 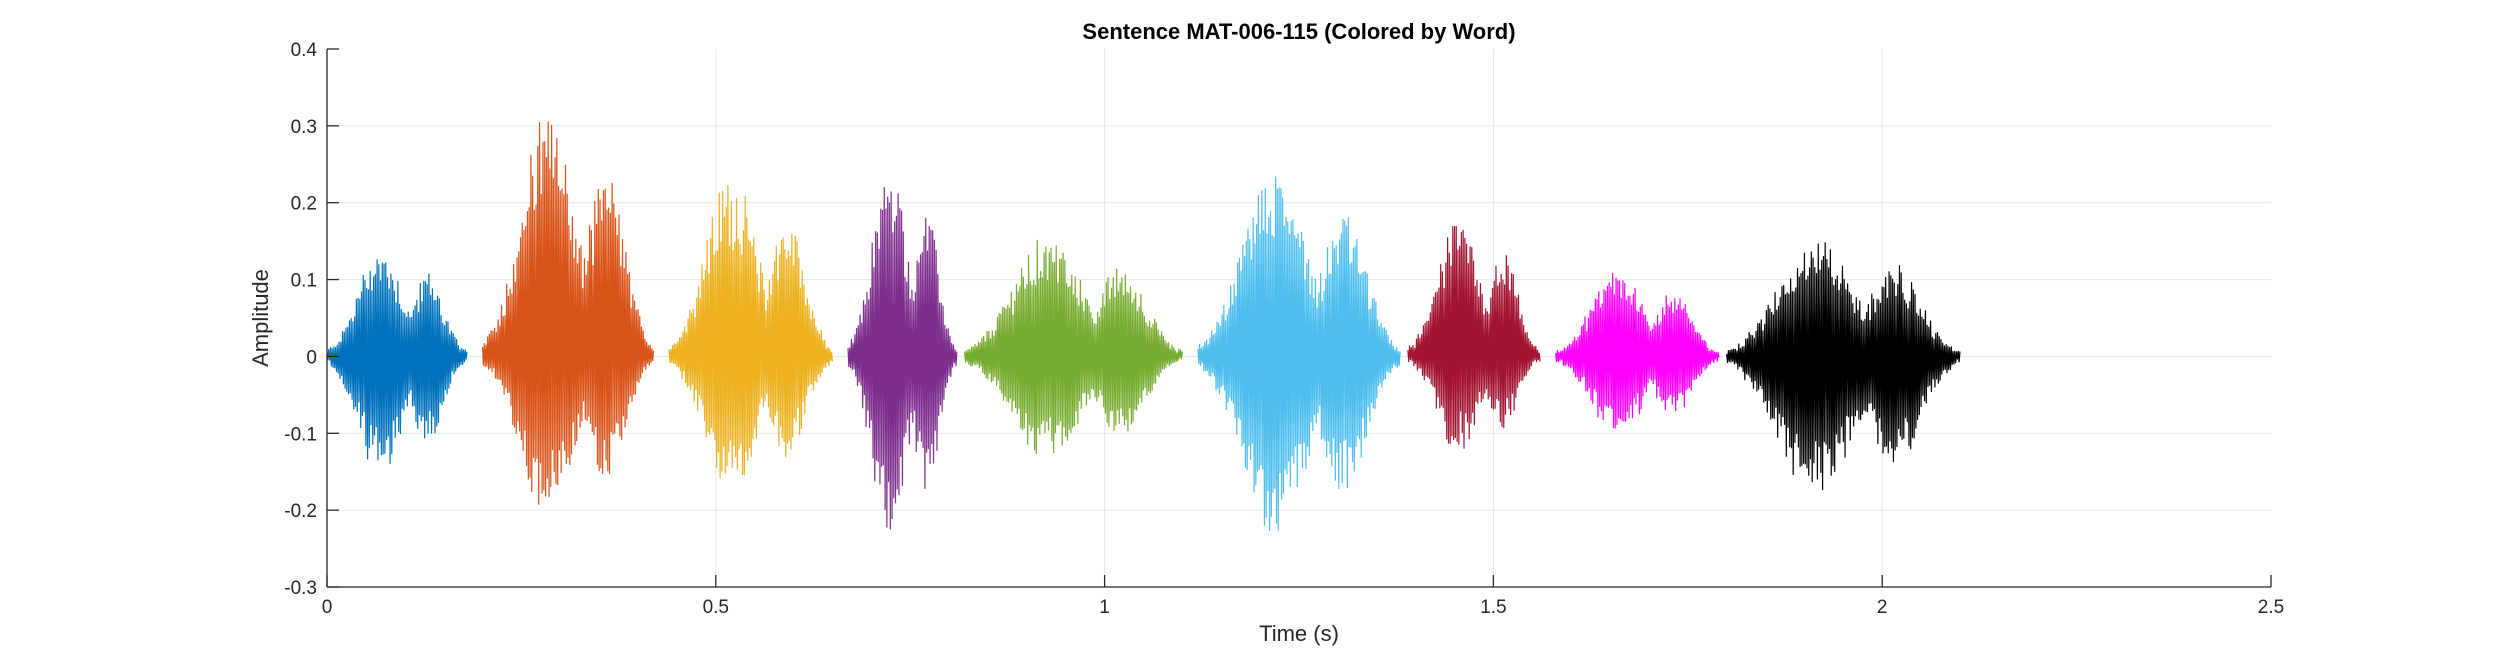 What do you see at coordinates (1493, 607) in the screenshot?
I see `x-tick-label: 1.5` at bounding box center [1493, 607].